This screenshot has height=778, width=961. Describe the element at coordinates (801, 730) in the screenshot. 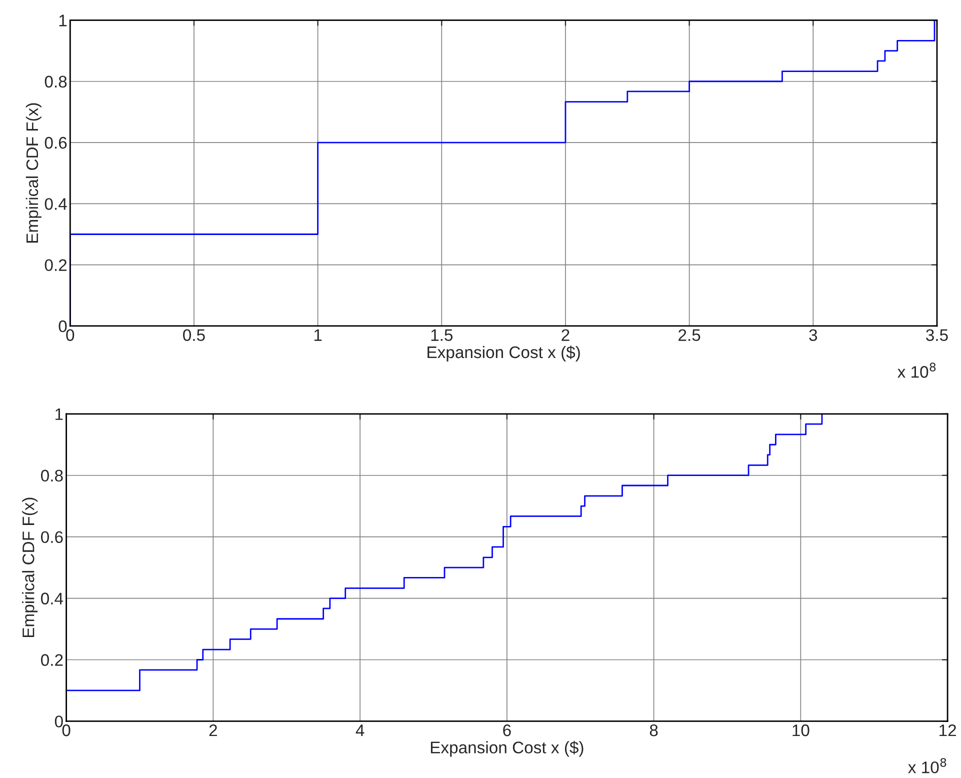

I see `x-tick-label: 10` at that location.